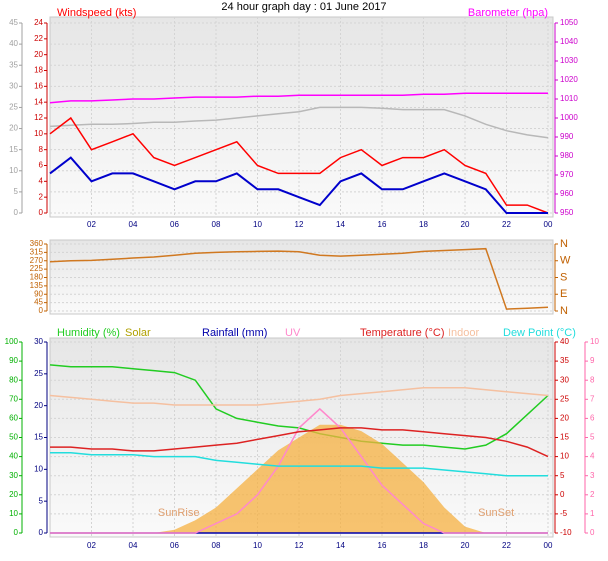  What do you see at coordinates (567, 155) in the screenshot?
I see `y-tick-label: 980` at bounding box center [567, 155].